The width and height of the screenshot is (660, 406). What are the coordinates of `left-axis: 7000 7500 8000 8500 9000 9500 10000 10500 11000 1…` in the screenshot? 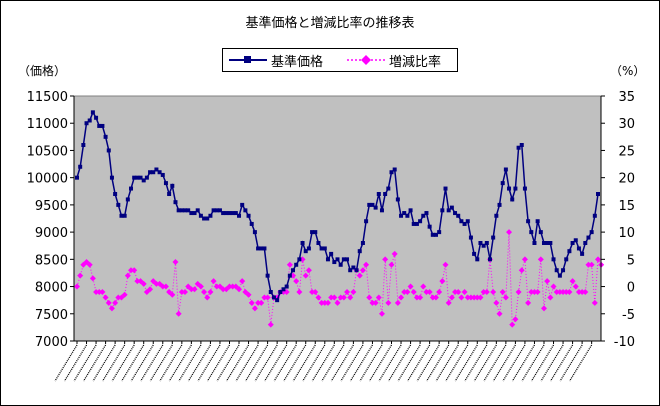 It's located at (50, 220).